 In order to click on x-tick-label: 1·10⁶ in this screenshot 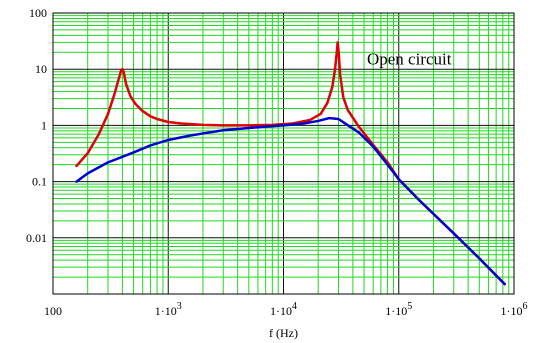, I will do `click(514, 309)`.